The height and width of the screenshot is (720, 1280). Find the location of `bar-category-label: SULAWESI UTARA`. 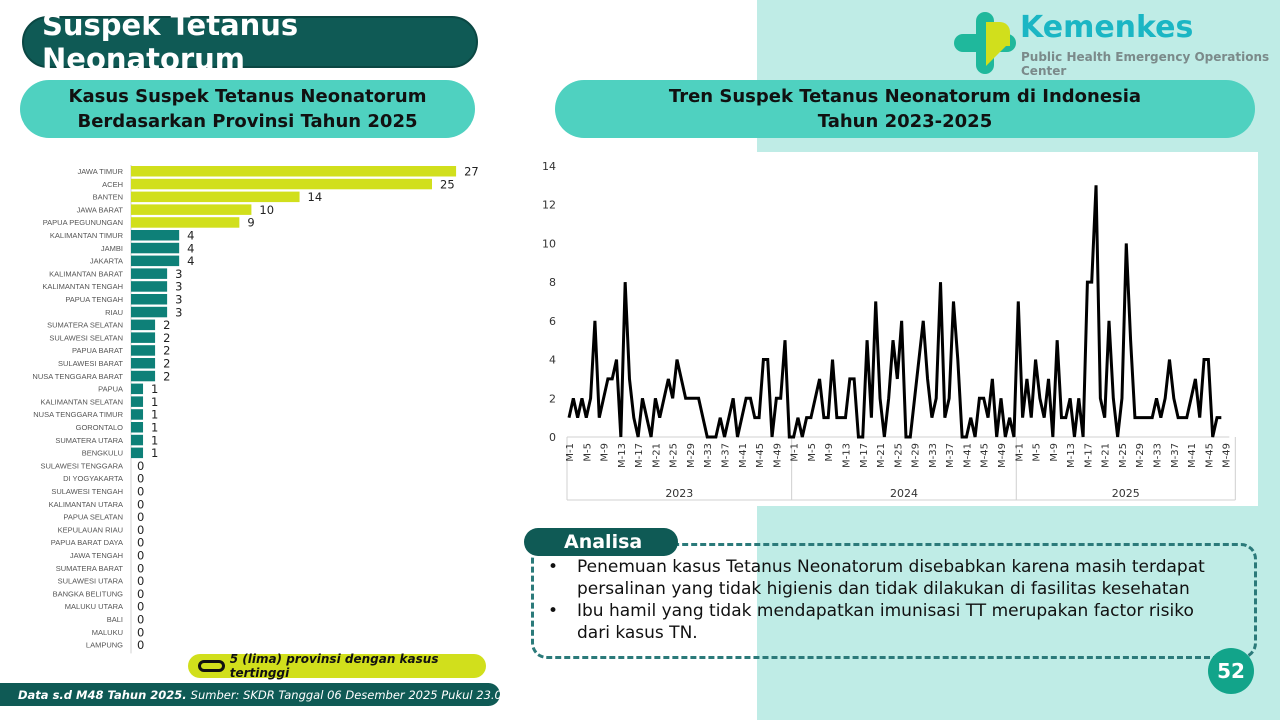

bar-category-label: SULAWESI UTARA is located at coordinates (90, 581).